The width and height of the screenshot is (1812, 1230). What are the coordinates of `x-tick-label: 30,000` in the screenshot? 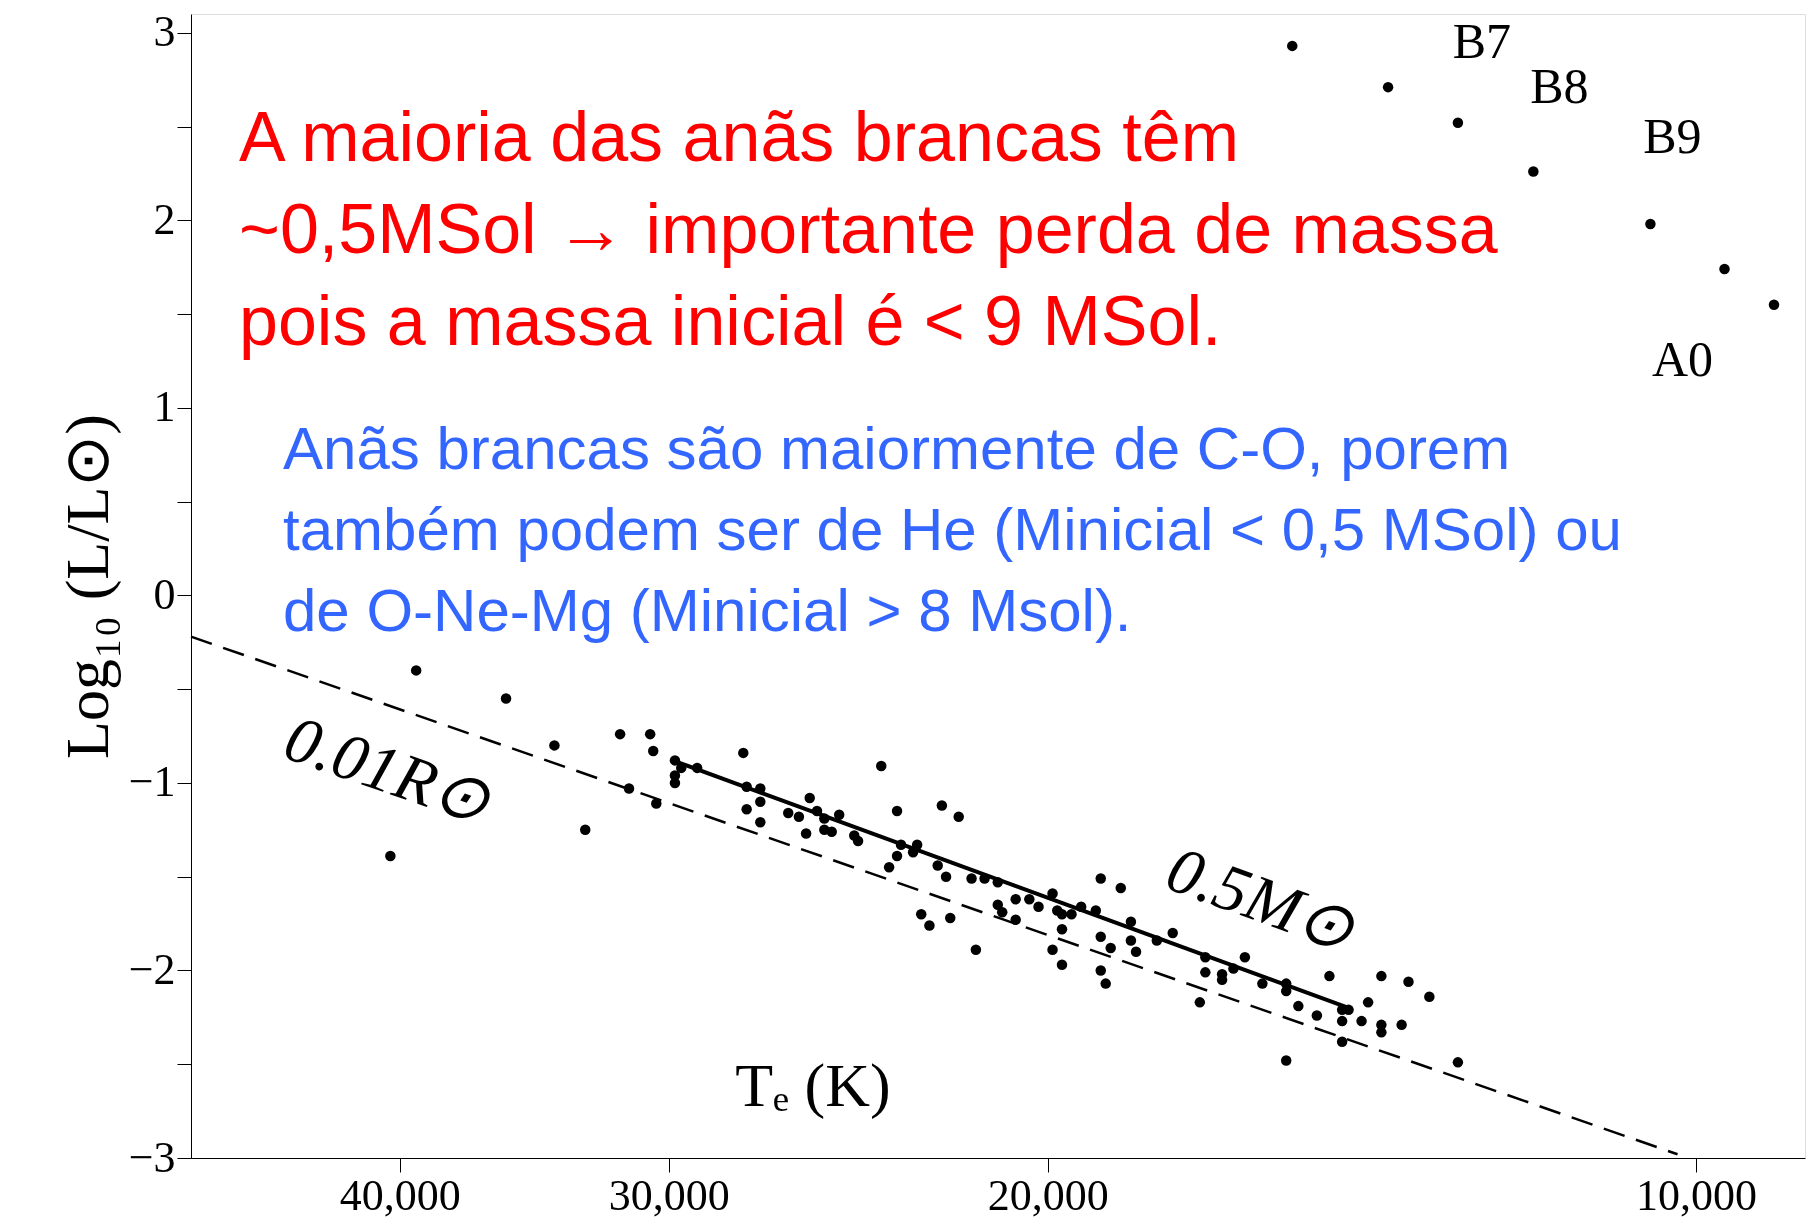 It's located at (669, 1195).